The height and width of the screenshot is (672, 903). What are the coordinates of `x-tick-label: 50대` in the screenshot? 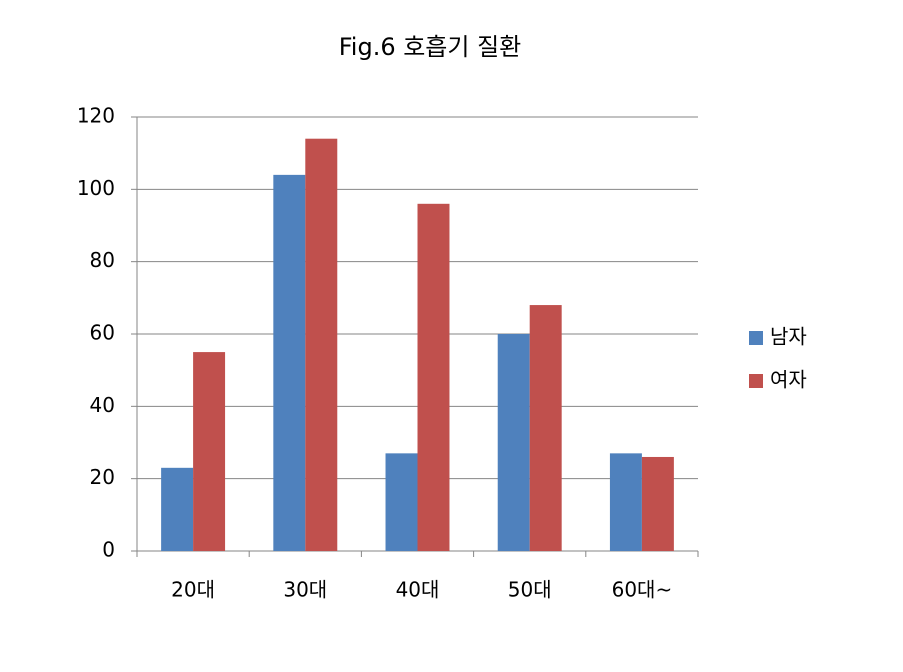 It's located at (530, 590).